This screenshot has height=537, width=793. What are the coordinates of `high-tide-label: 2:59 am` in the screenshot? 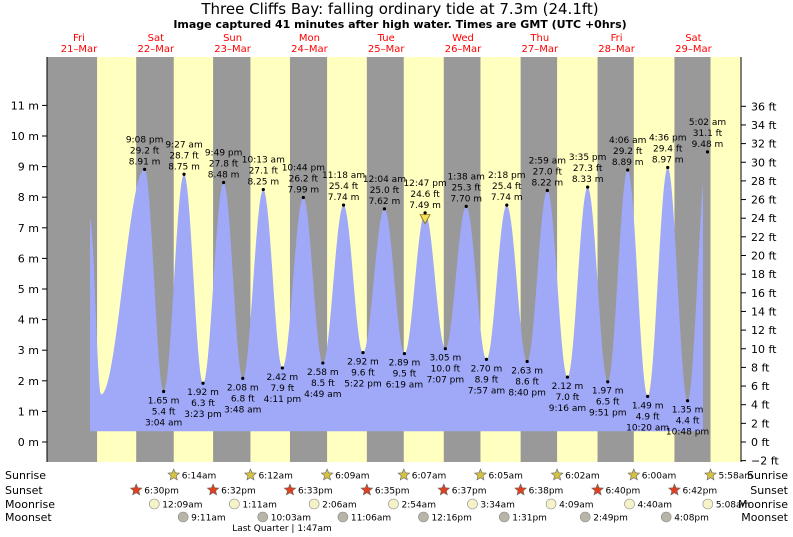 It's located at (547, 161).